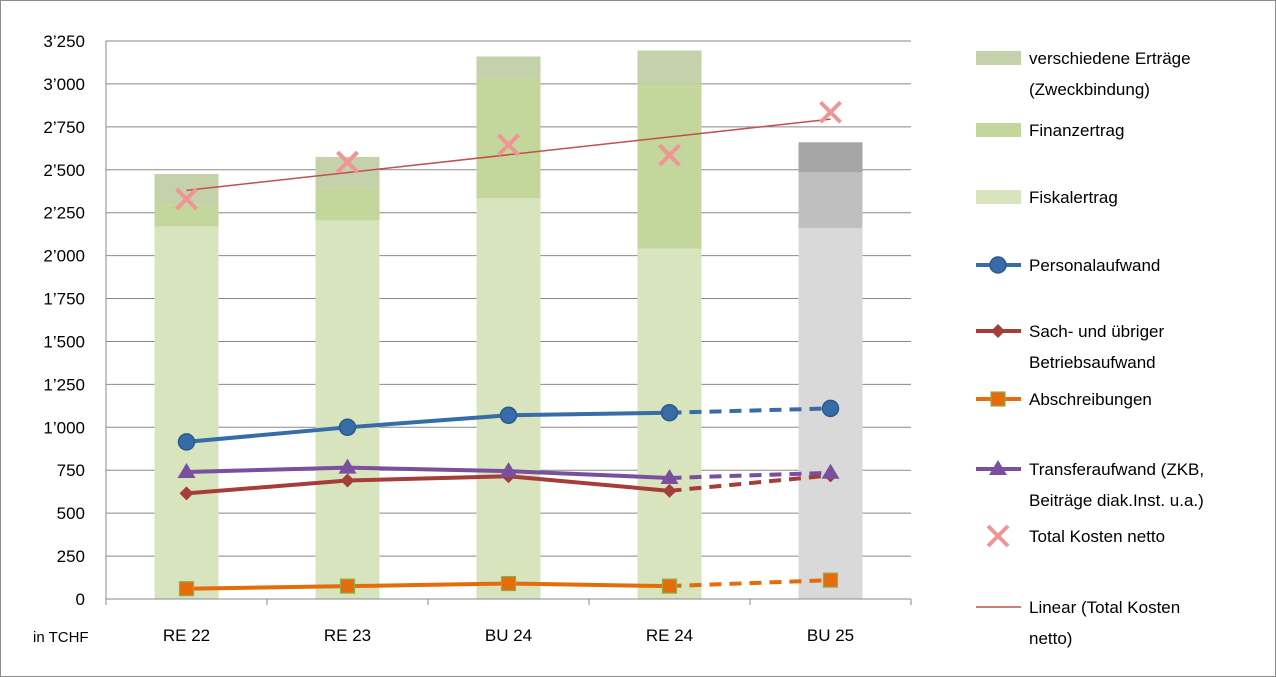 The image size is (1276, 677). Describe the element at coordinates (1096, 331) in the screenshot. I see `legend-label: Sach- und übriger` at that location.